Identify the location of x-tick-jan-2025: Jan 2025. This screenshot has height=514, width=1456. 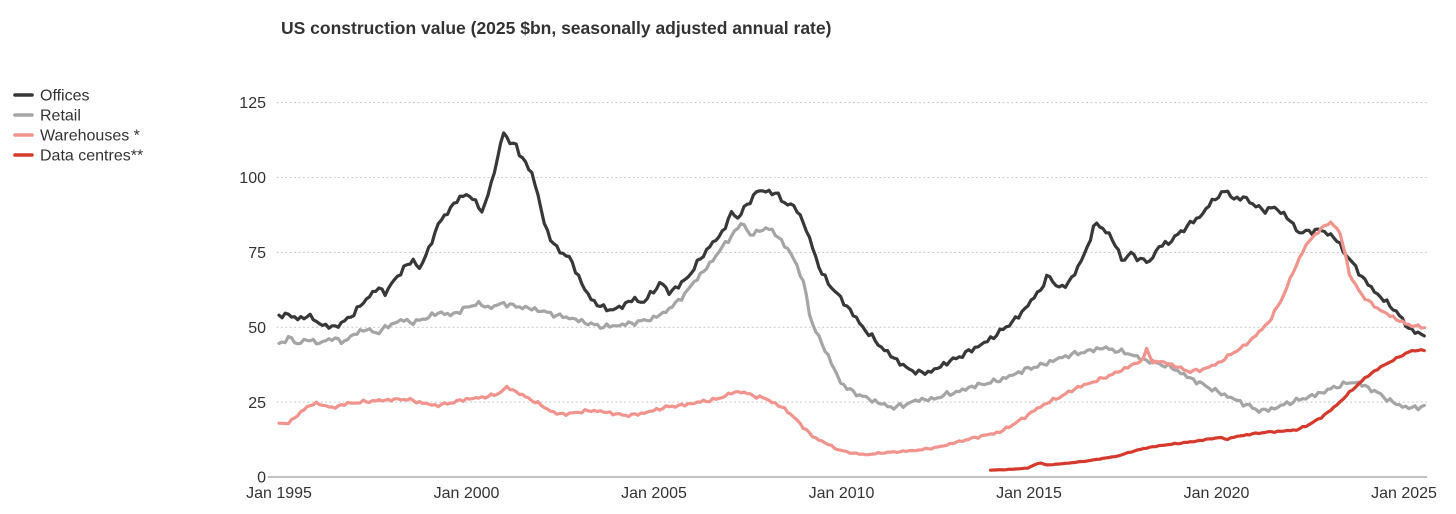
(1404, 493).